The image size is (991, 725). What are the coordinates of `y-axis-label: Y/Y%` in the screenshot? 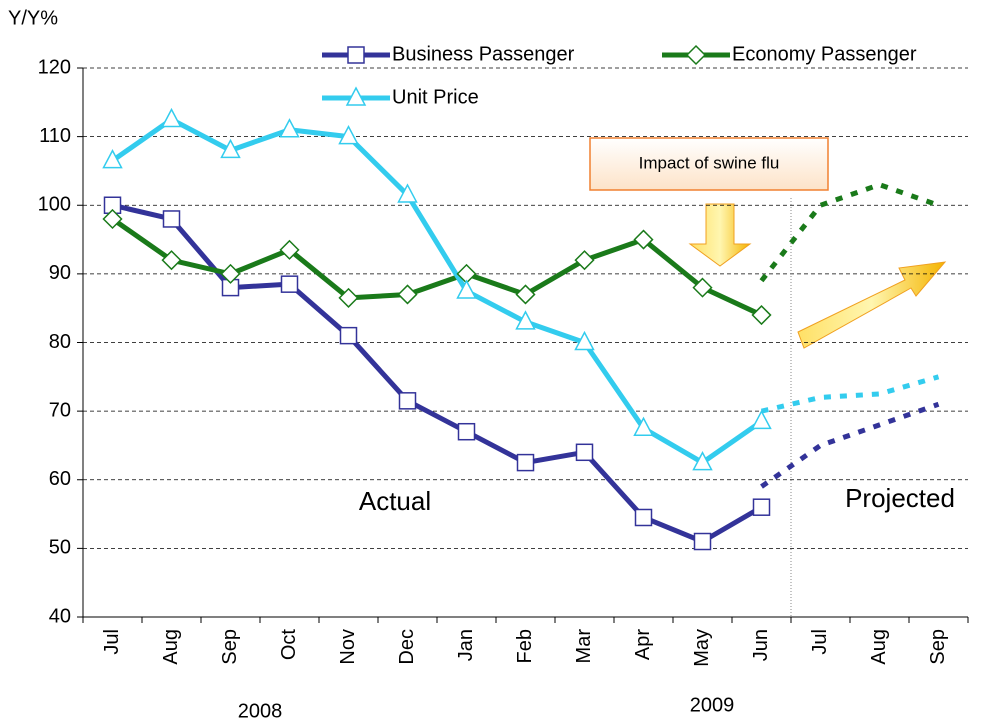 It's located at (33, 18).